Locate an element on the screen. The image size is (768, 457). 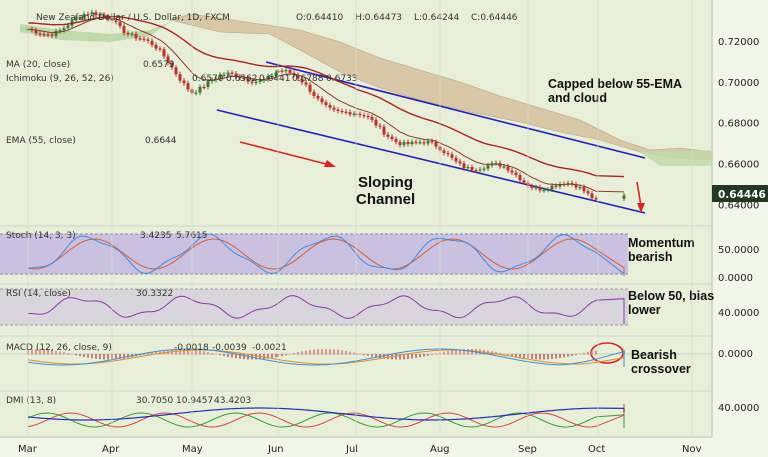
rsi-legend: RSI (14, close) is located at coordinates (38, 294).